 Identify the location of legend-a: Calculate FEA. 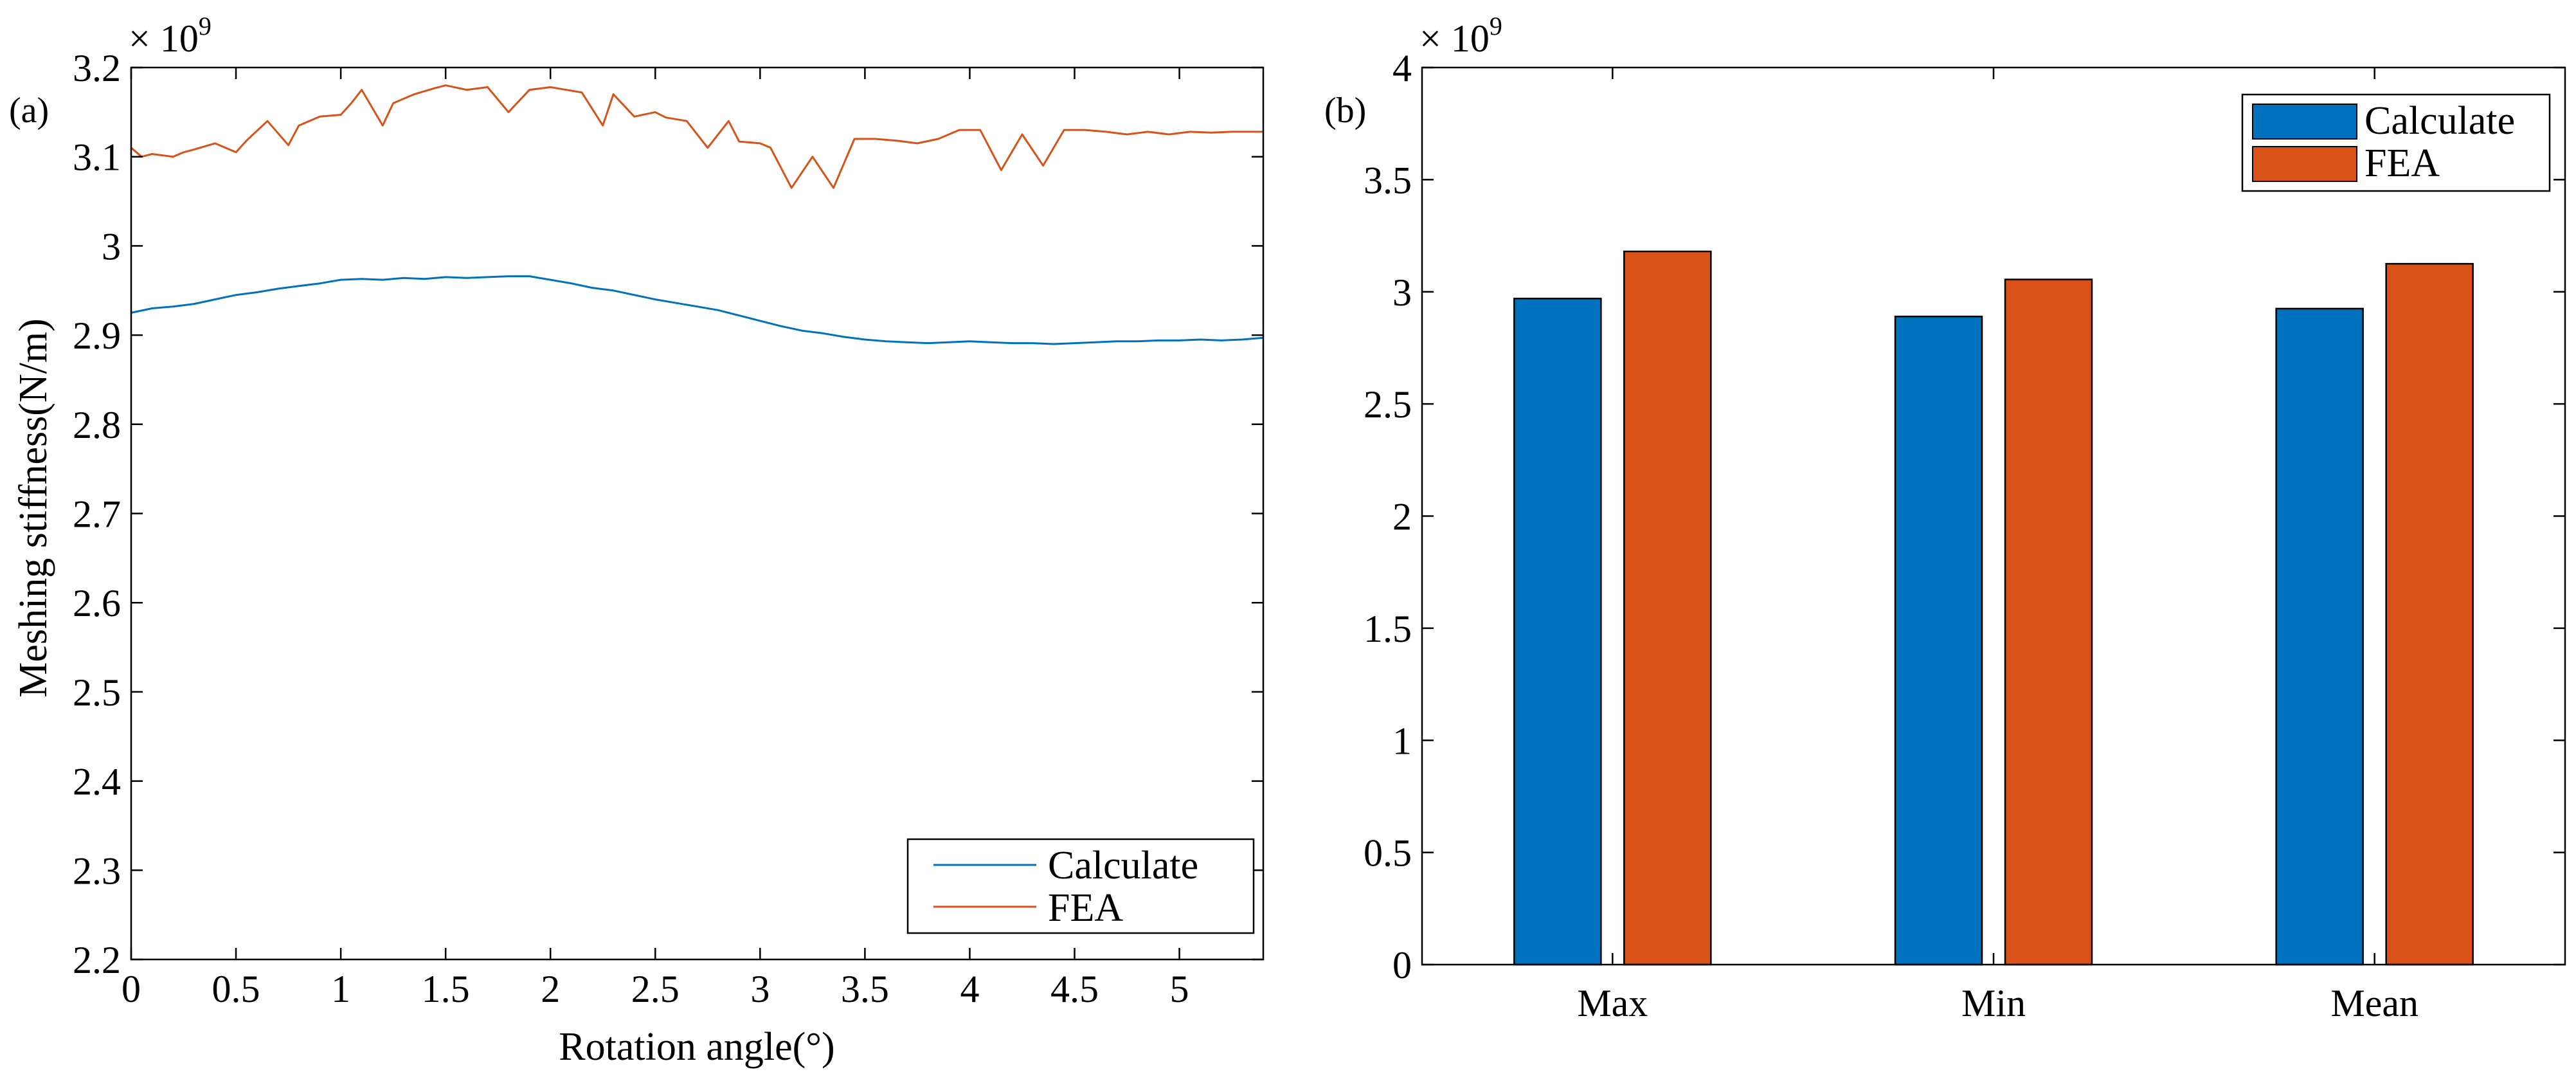
(1080, 886).